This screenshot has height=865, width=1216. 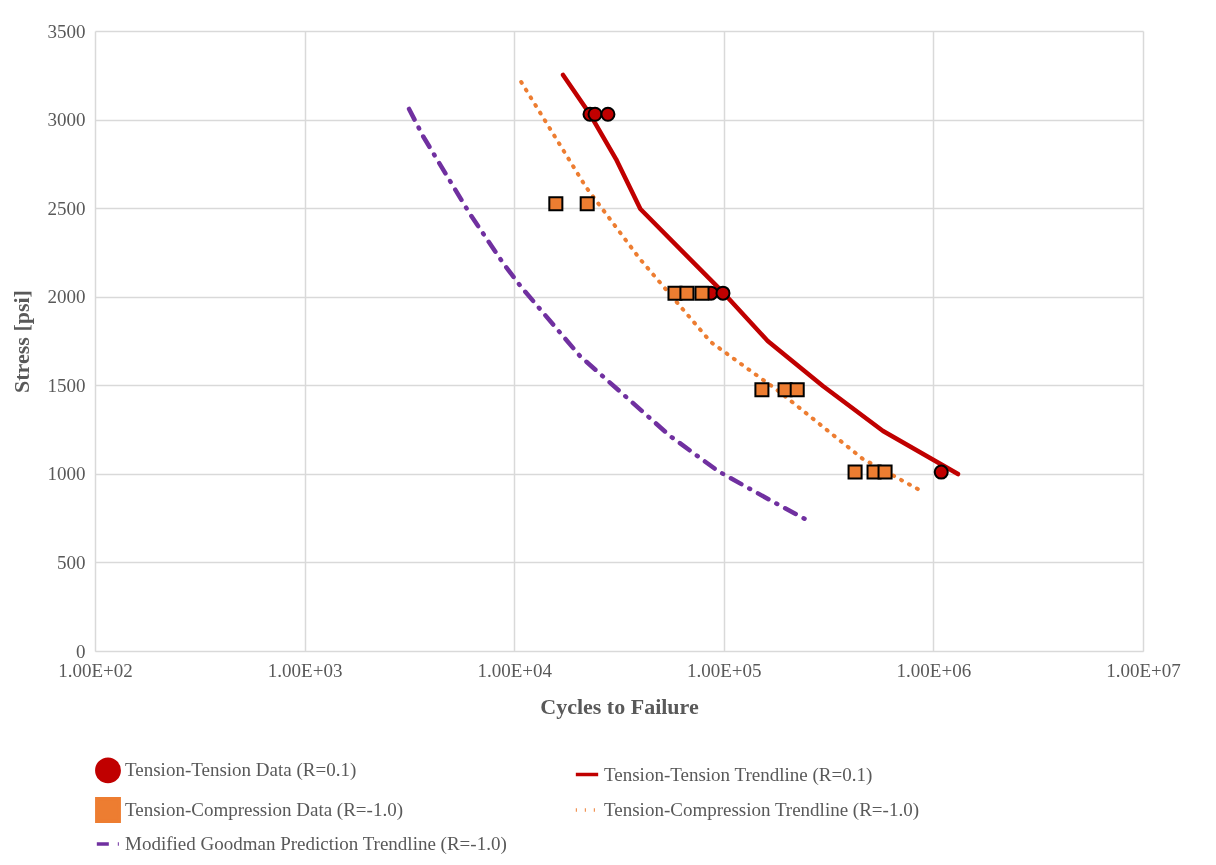 What do you see at coordinates (95, 670) in the screenshot?
I see `x-tick-label: 1.00E+02` at bounding box center [95, 670].